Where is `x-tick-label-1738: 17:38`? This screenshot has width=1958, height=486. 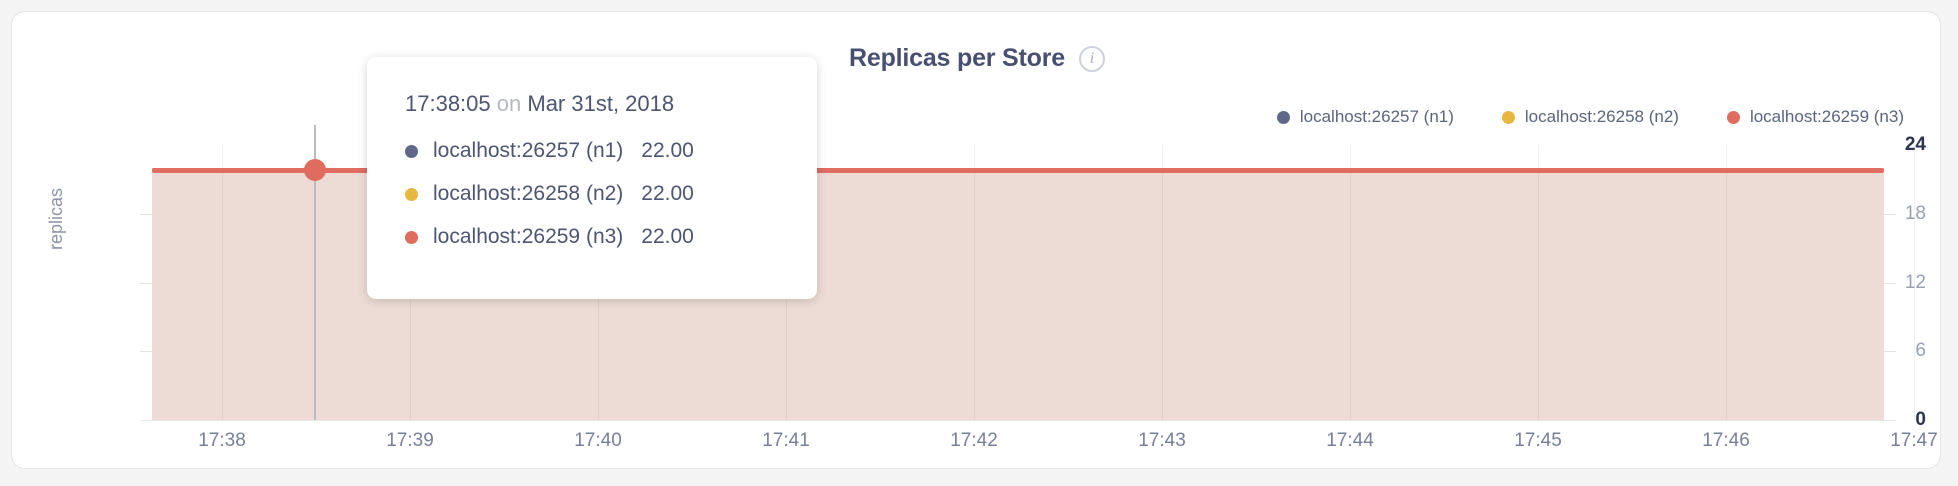 x-tick-label-1738: 17:38 is located at coordinates (222, 440).